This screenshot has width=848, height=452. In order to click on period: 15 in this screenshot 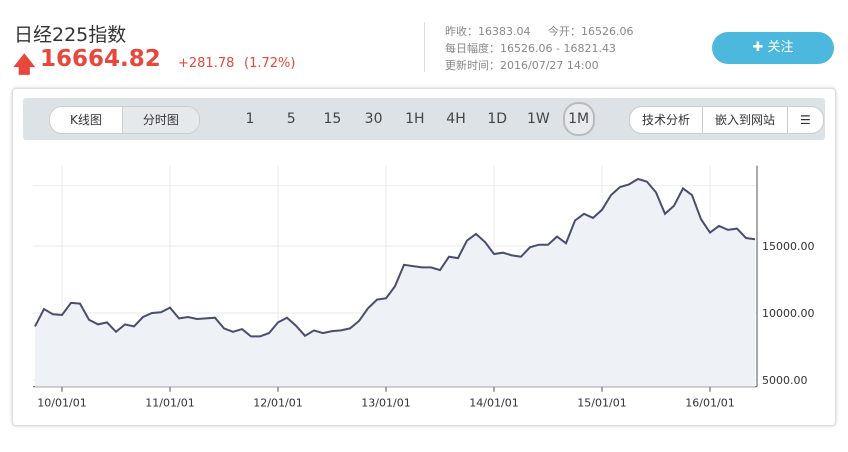, I will do `click(332, 119)`.